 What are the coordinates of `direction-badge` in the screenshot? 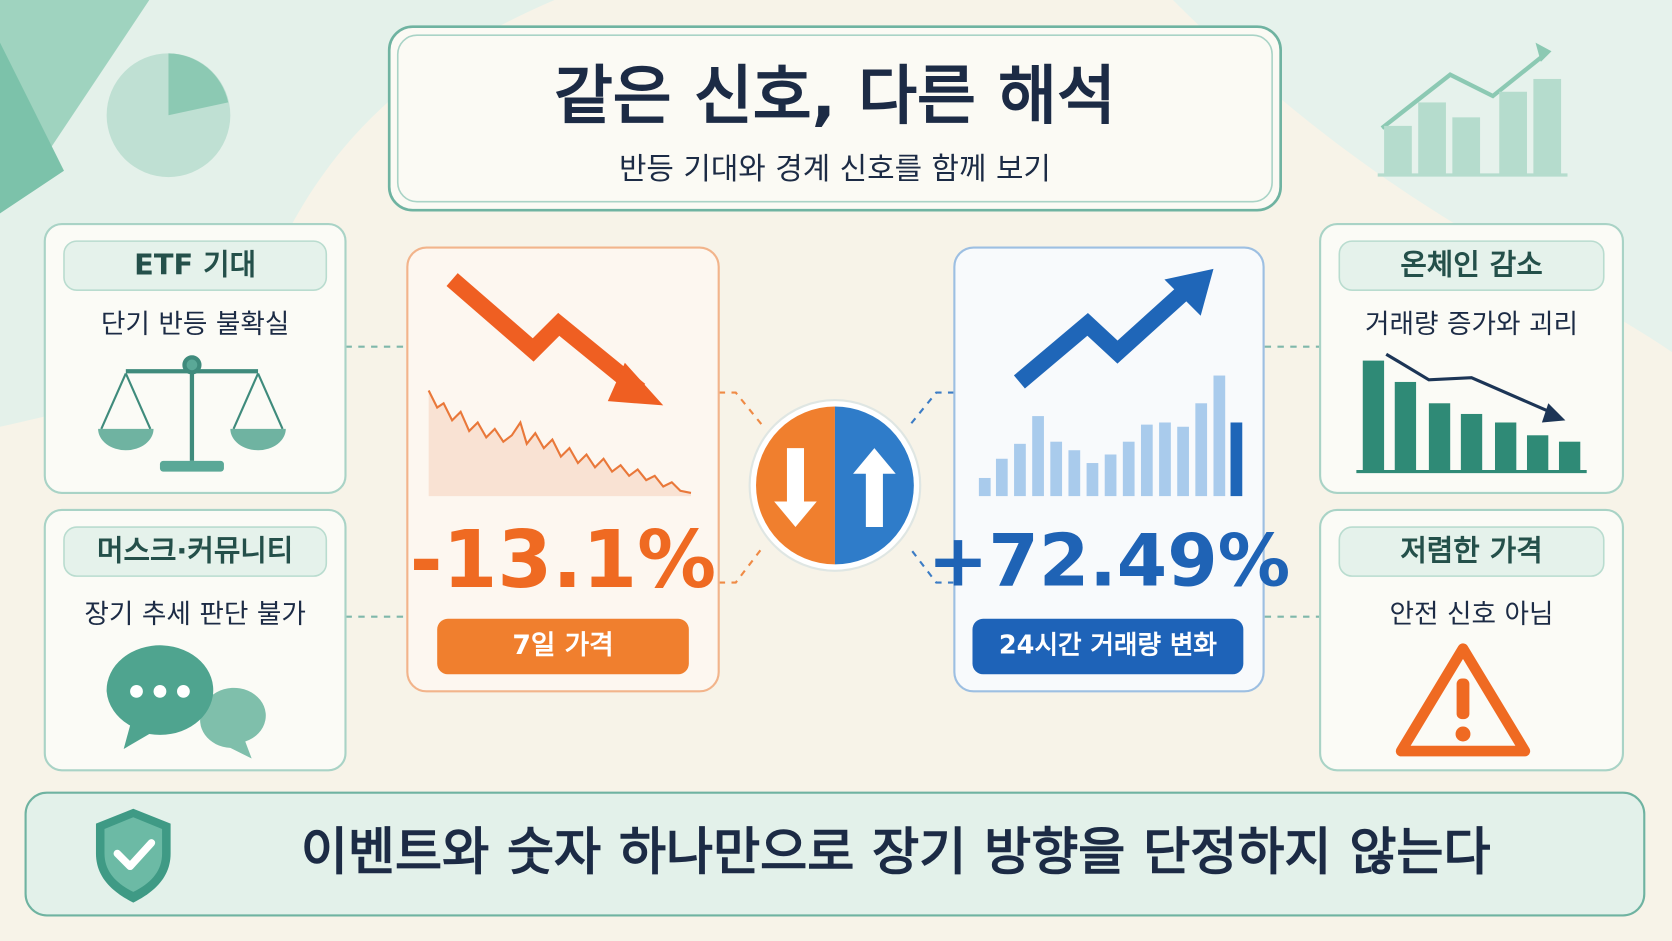 It's located at (835, 485).